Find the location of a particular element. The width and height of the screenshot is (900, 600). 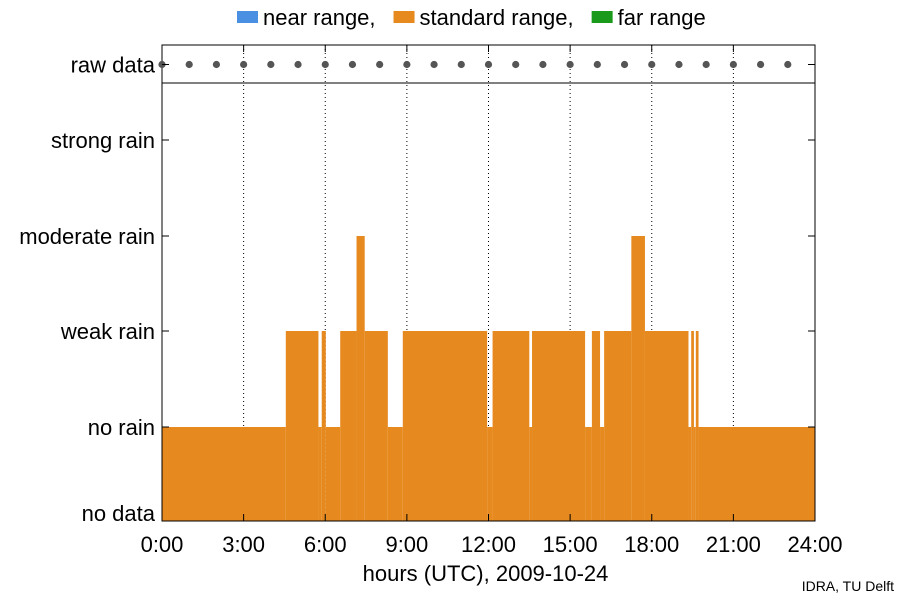

legend: near range, standard range, far range is located at coordinates (471, 17).